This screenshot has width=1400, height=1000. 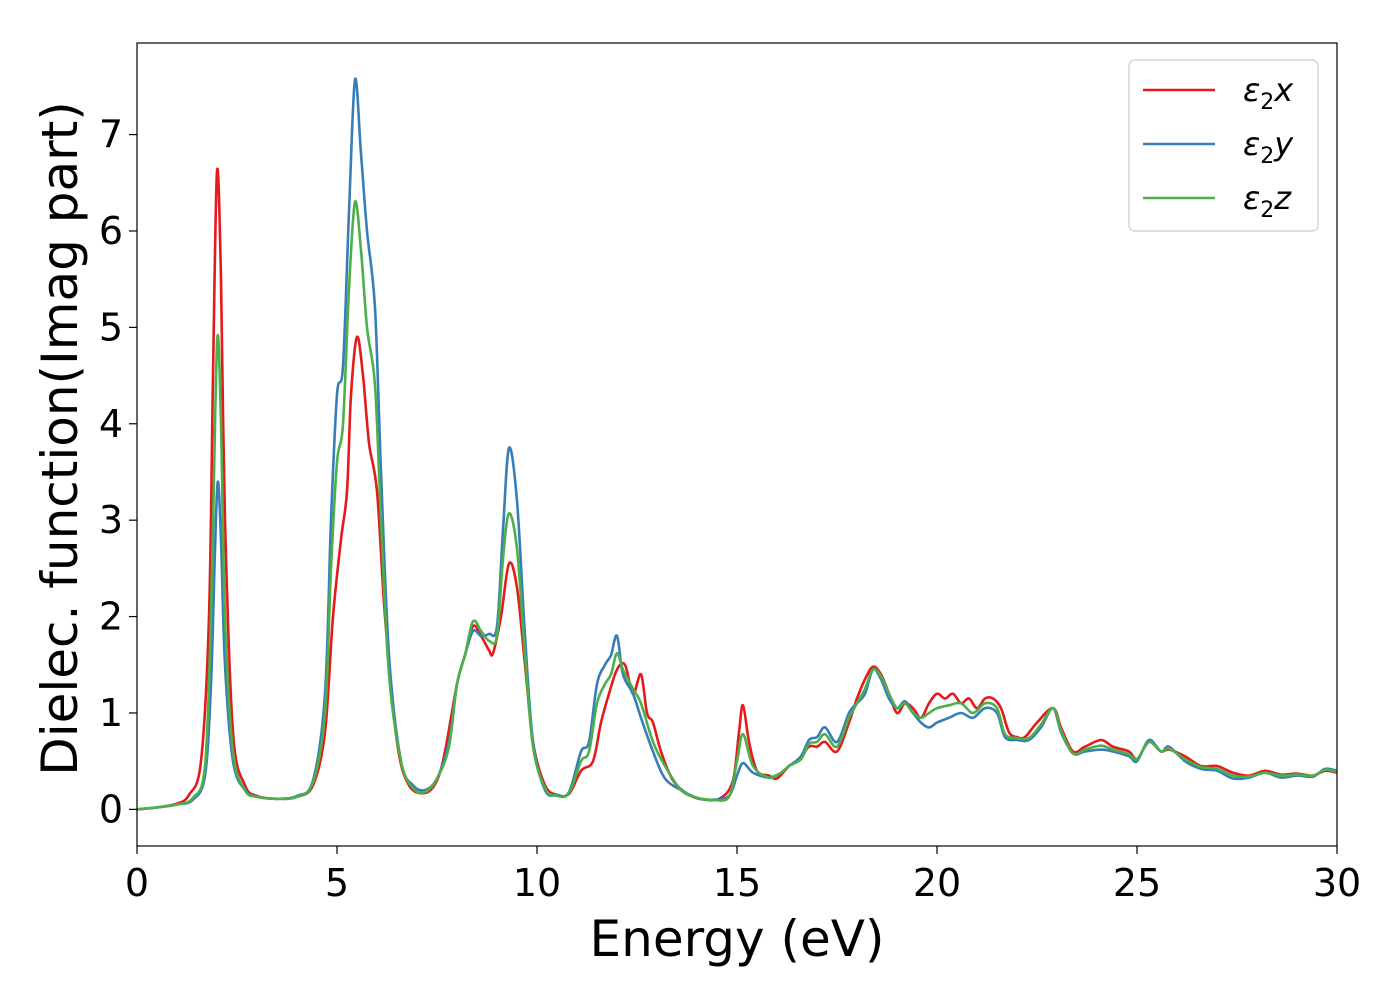 What do you see at coordinates (1137, 883) in the screenshot?
I see `x-tick-label: 25` at bounding box center [1137, 883].